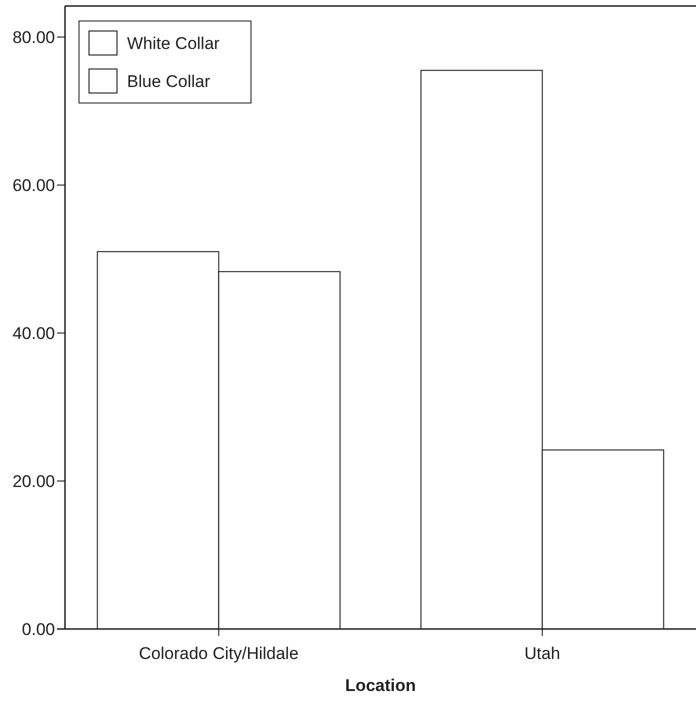  I want to click on y-tick-label: 40.00, so click(33, 333).